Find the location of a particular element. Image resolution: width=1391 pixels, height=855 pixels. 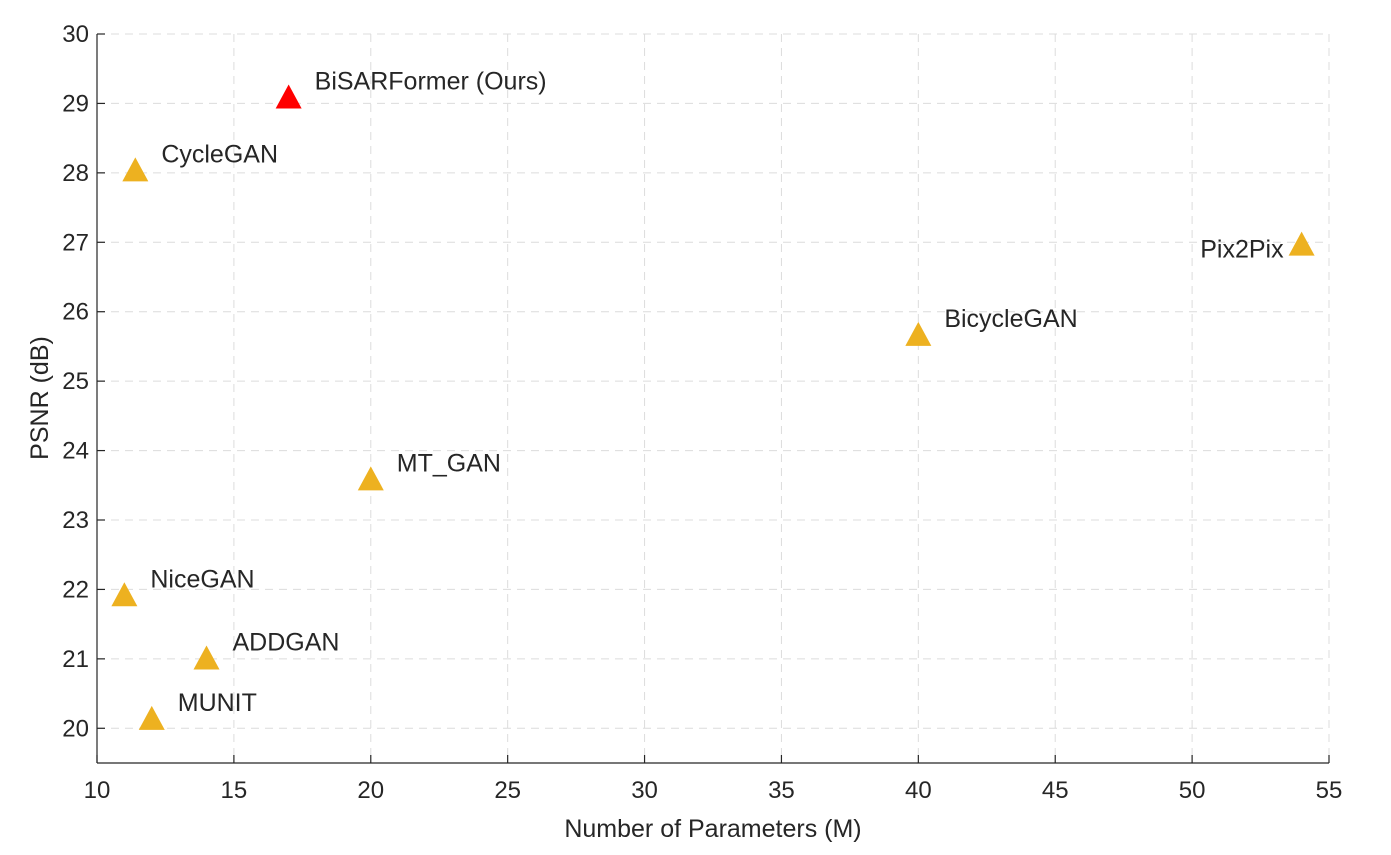

x-tick-label: 40 is located at coordinates (918, 790).